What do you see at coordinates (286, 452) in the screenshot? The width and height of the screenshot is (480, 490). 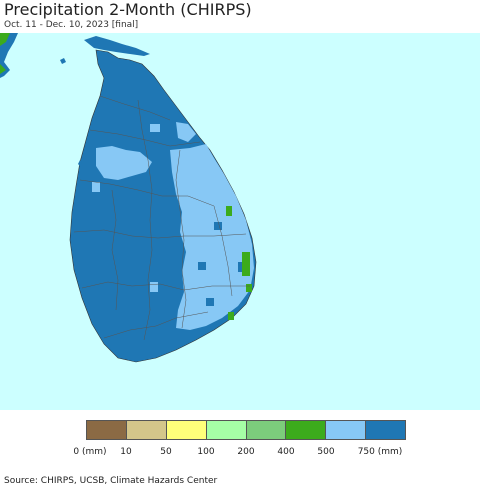 I see `legend-label: 400` at bounding box center [286, 452].